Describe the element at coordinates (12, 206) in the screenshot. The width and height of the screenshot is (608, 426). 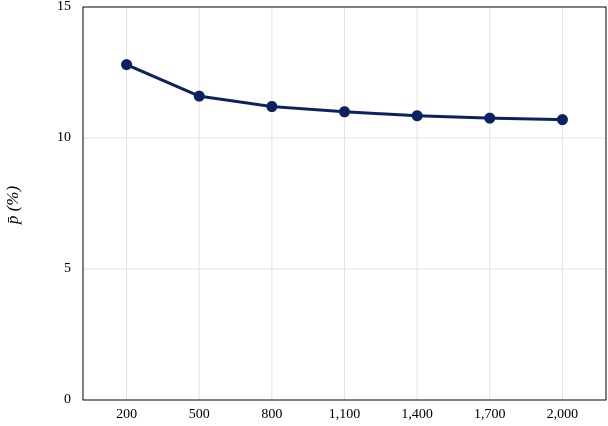
I see `y-axis-label: p̄ (%)` at that location.